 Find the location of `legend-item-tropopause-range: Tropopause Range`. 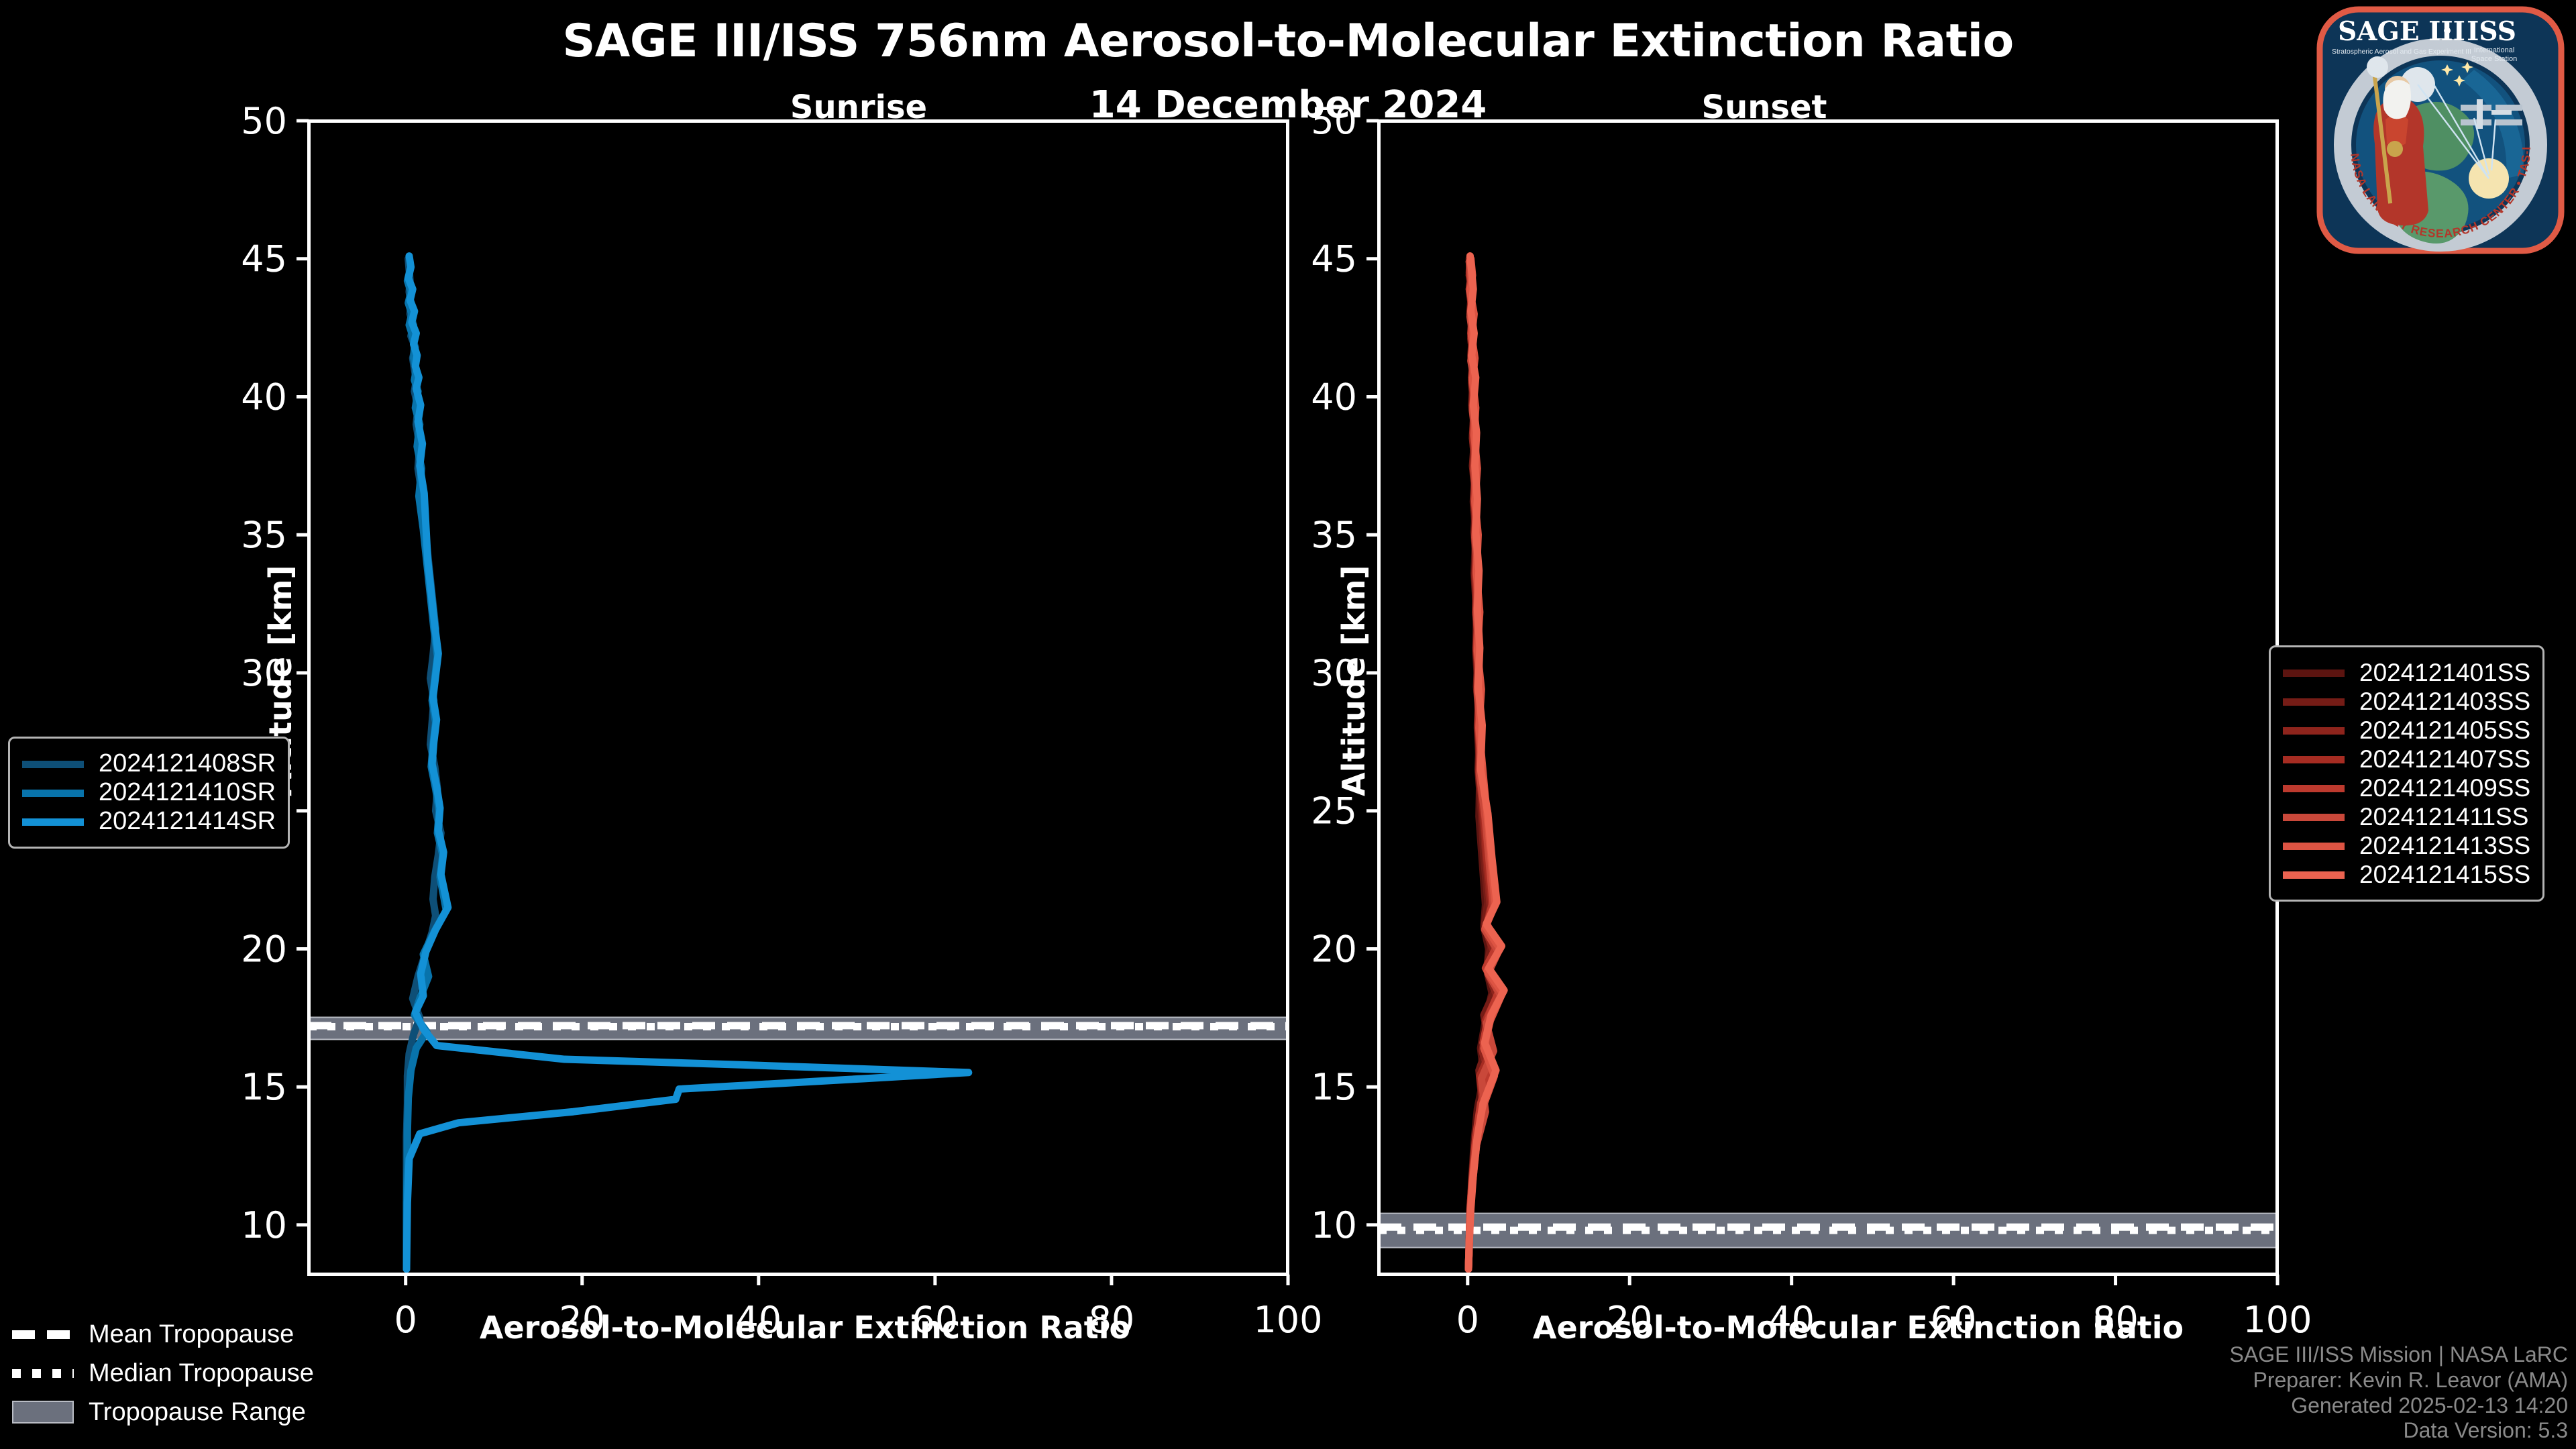

legend-item-tropopause-range: Tropopause Range is located at coordinates (163, 1412).